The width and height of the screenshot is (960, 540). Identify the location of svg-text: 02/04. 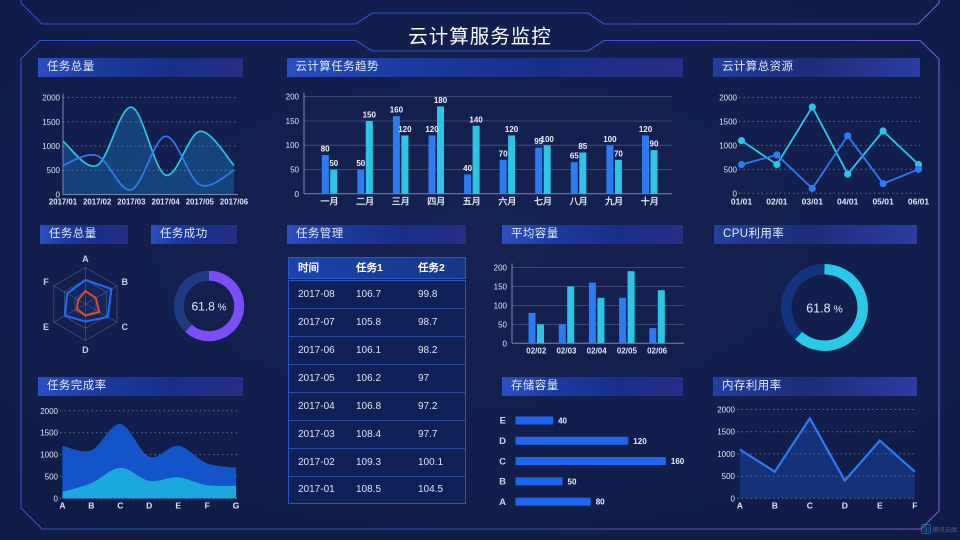
(597, 351).